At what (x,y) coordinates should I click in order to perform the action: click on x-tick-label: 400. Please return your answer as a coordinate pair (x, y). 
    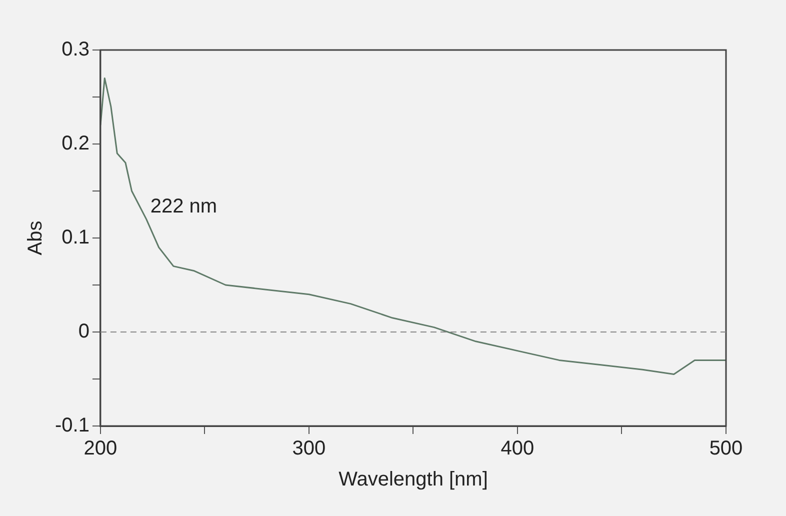
    Looking at the image, I should click on (517, 449).